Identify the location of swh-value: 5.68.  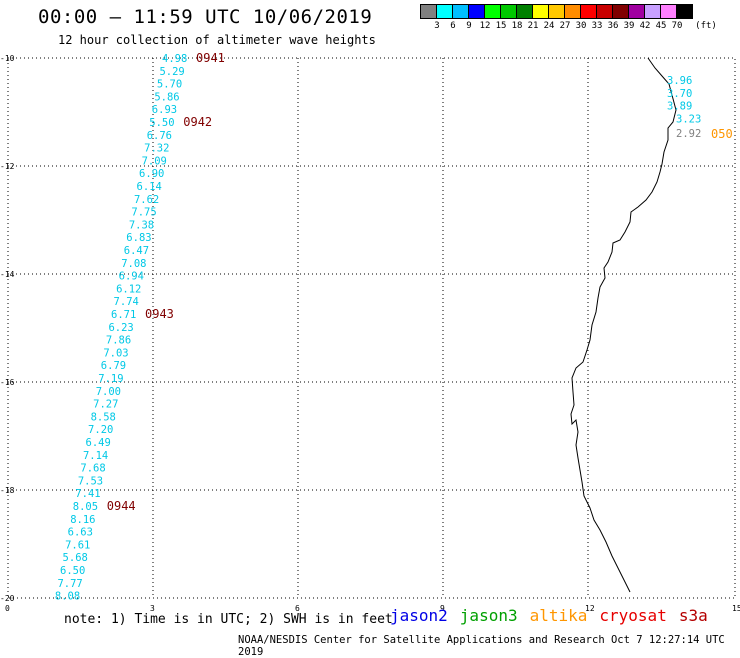
(75, 558).